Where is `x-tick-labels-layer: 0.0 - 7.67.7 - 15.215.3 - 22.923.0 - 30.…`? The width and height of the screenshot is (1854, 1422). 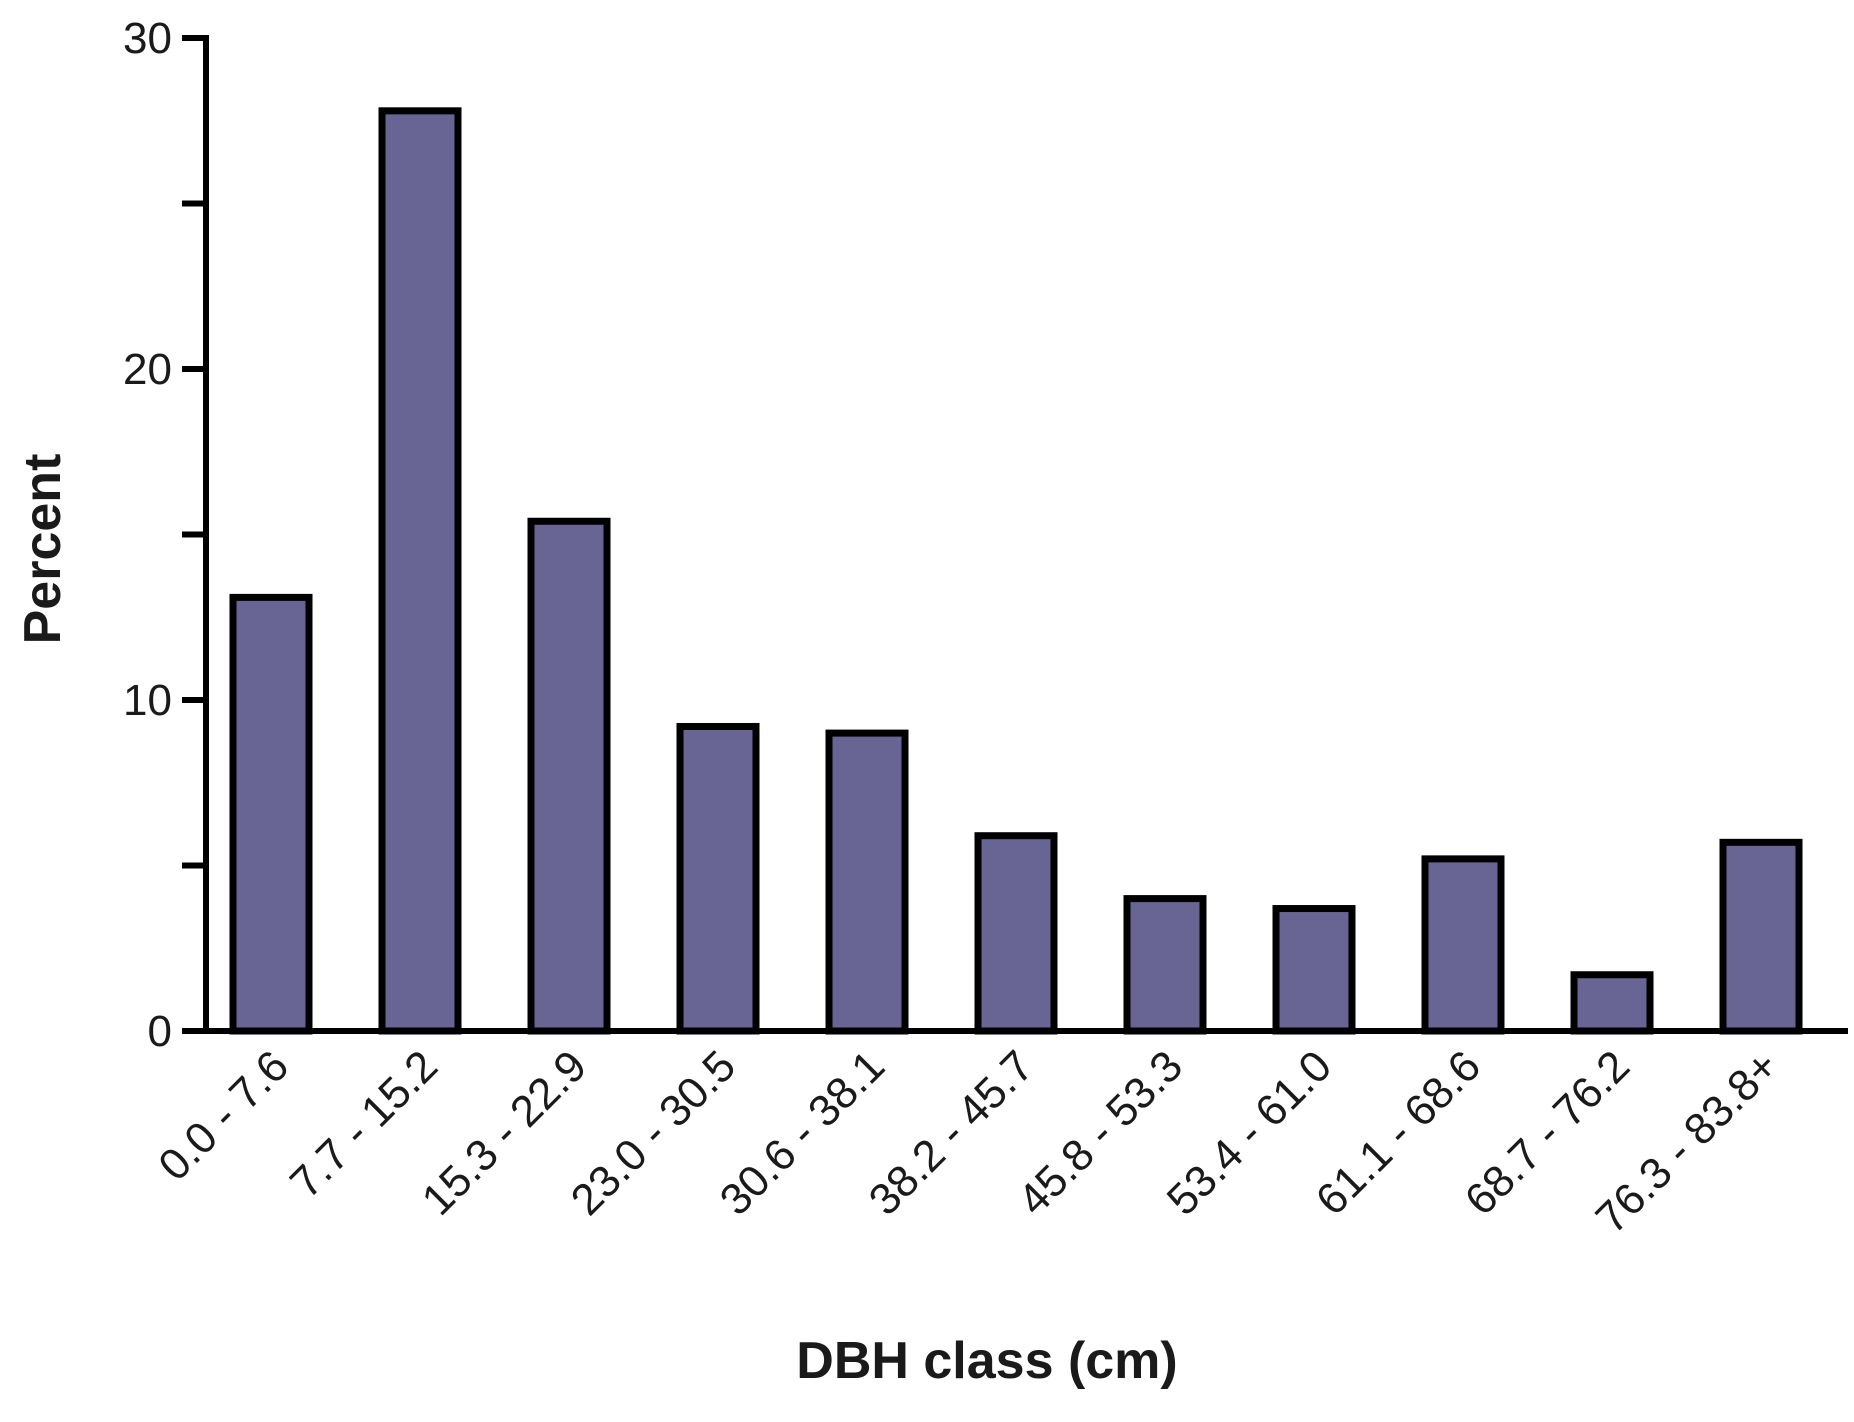 x-tick-labels-layer: 0.0 - 7.67.7 - 15.215.3 - 22.923.0 - 30.… is located at coordinates (968, 1142).